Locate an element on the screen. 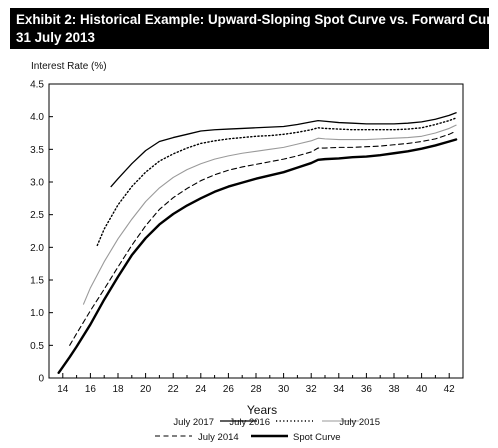  legend-label: July 2017 is located at coordinates (193, 422).